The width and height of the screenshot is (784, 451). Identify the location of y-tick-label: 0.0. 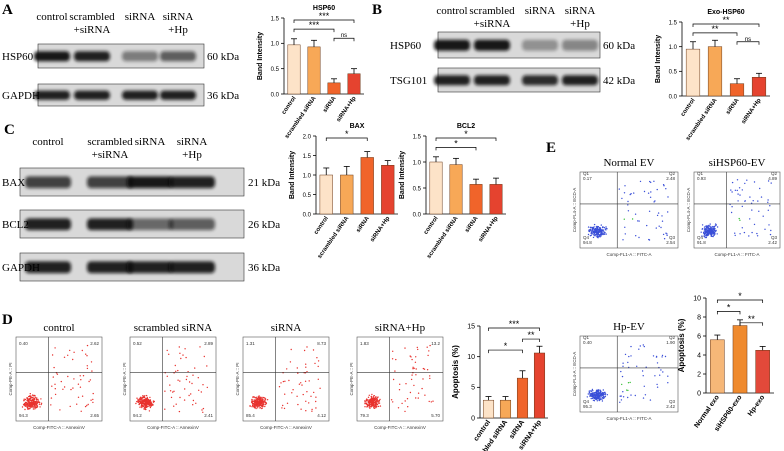
(307, 215).